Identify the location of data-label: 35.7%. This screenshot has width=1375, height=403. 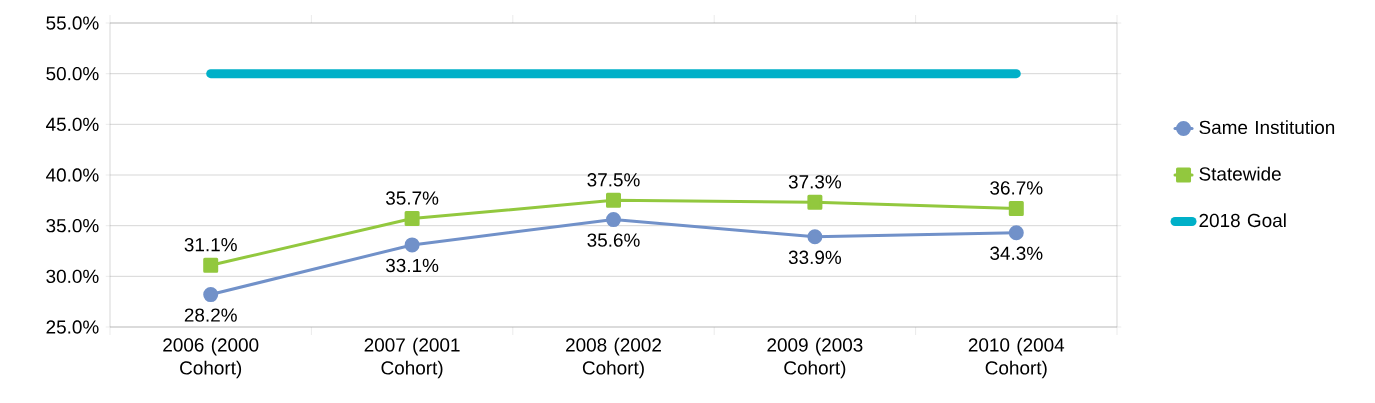
(412, 198).